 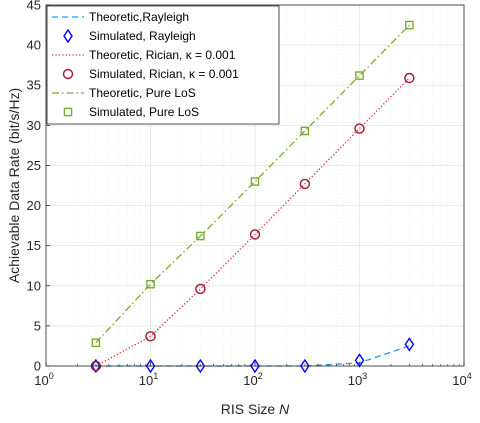 I want to click on y-tick-label: 35, so click(x=34, y=85).